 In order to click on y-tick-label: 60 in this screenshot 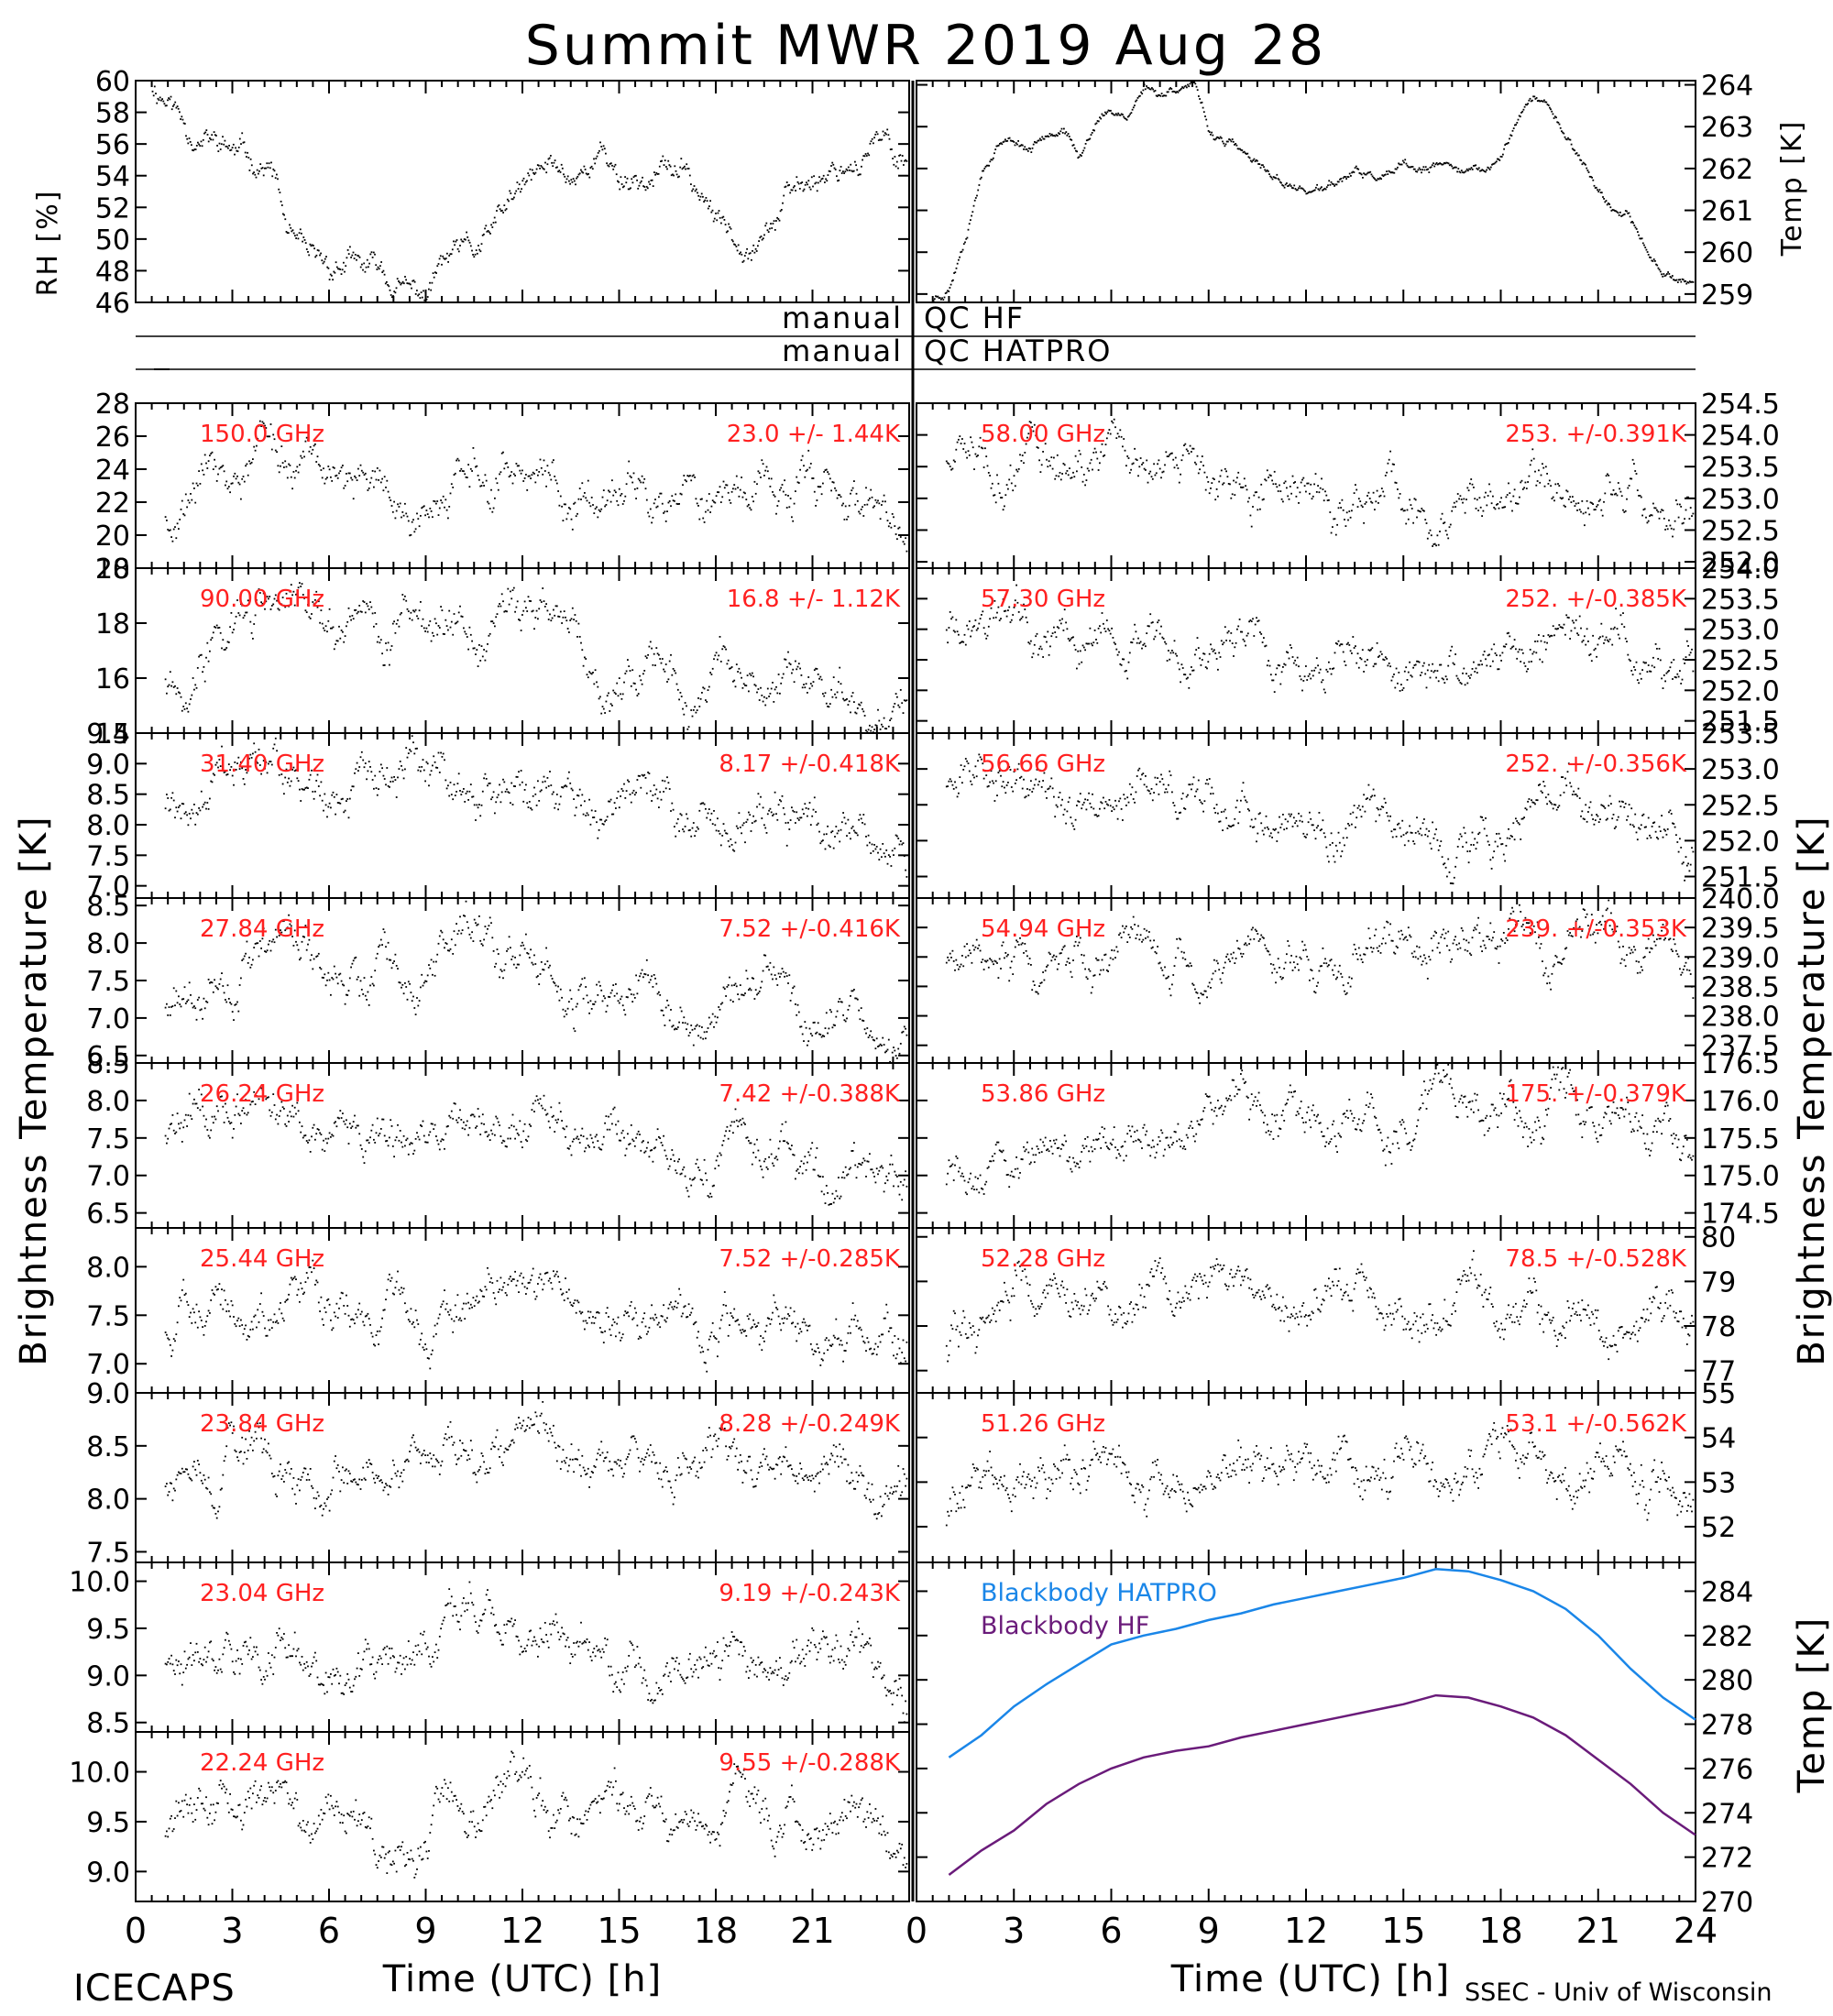, I will do `click(112, 82)`.